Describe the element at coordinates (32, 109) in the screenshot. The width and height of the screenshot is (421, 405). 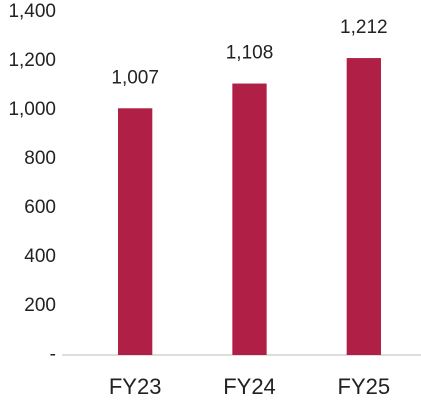
I see `y-tick-label: 1,000` at that location.